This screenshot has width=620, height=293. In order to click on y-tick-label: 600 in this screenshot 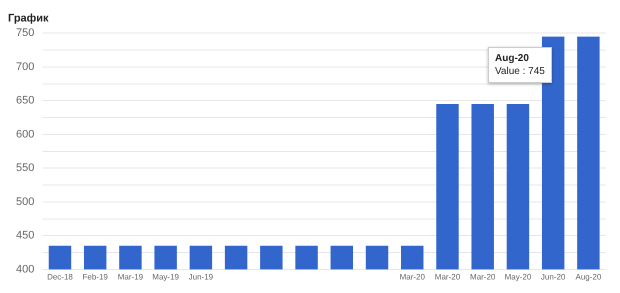, I will do `click(25, 134)`.